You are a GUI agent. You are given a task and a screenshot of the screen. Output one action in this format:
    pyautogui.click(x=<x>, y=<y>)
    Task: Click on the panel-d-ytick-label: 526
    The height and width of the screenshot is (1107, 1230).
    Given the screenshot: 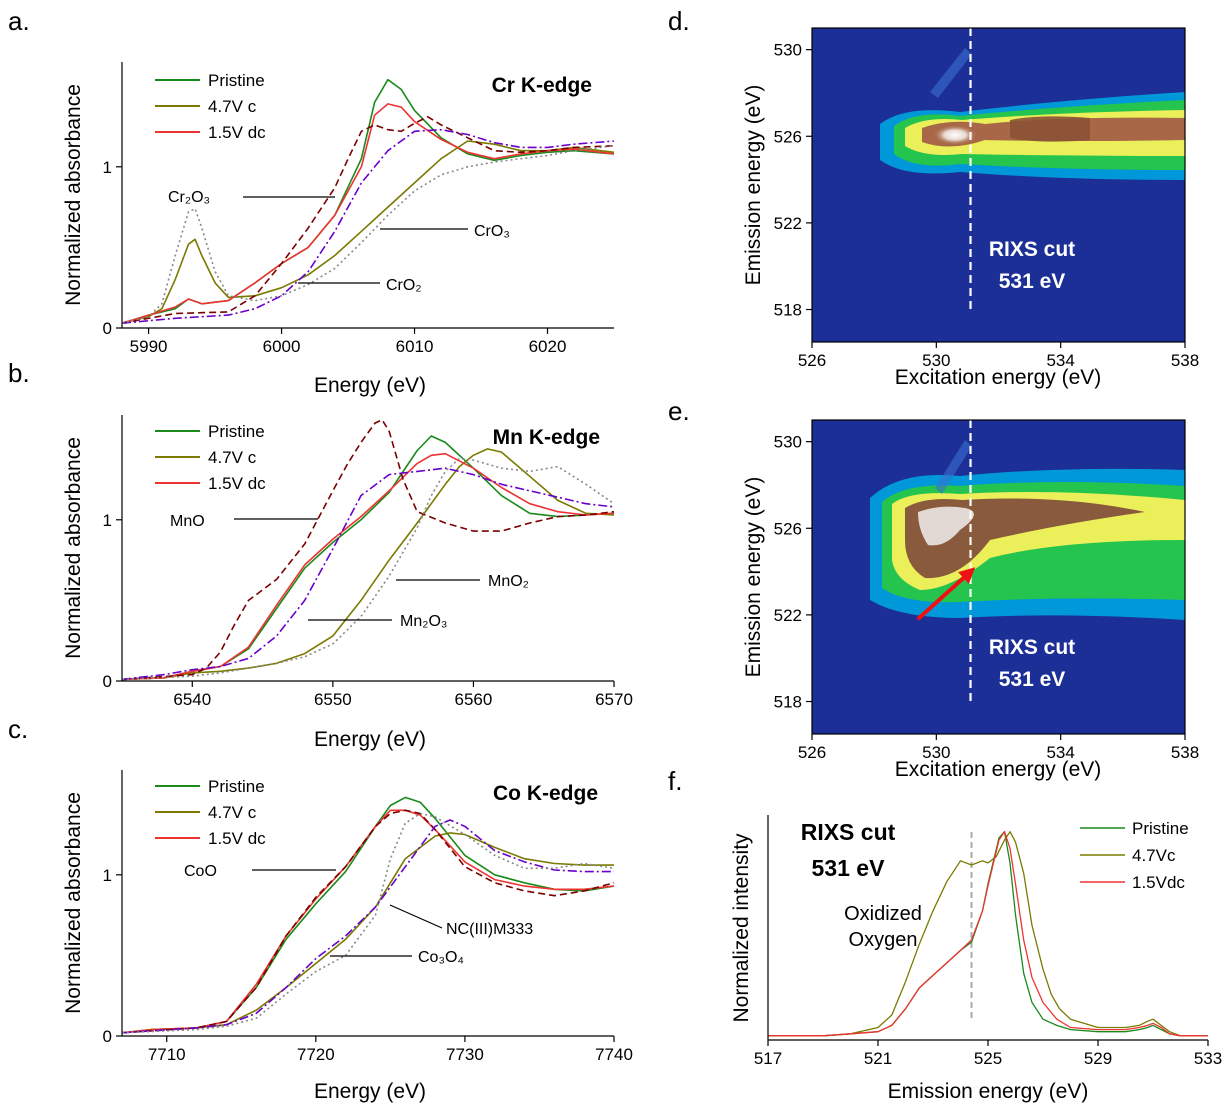 What is the action you would take?
    pyautogui.click(x=788, y=136)
    